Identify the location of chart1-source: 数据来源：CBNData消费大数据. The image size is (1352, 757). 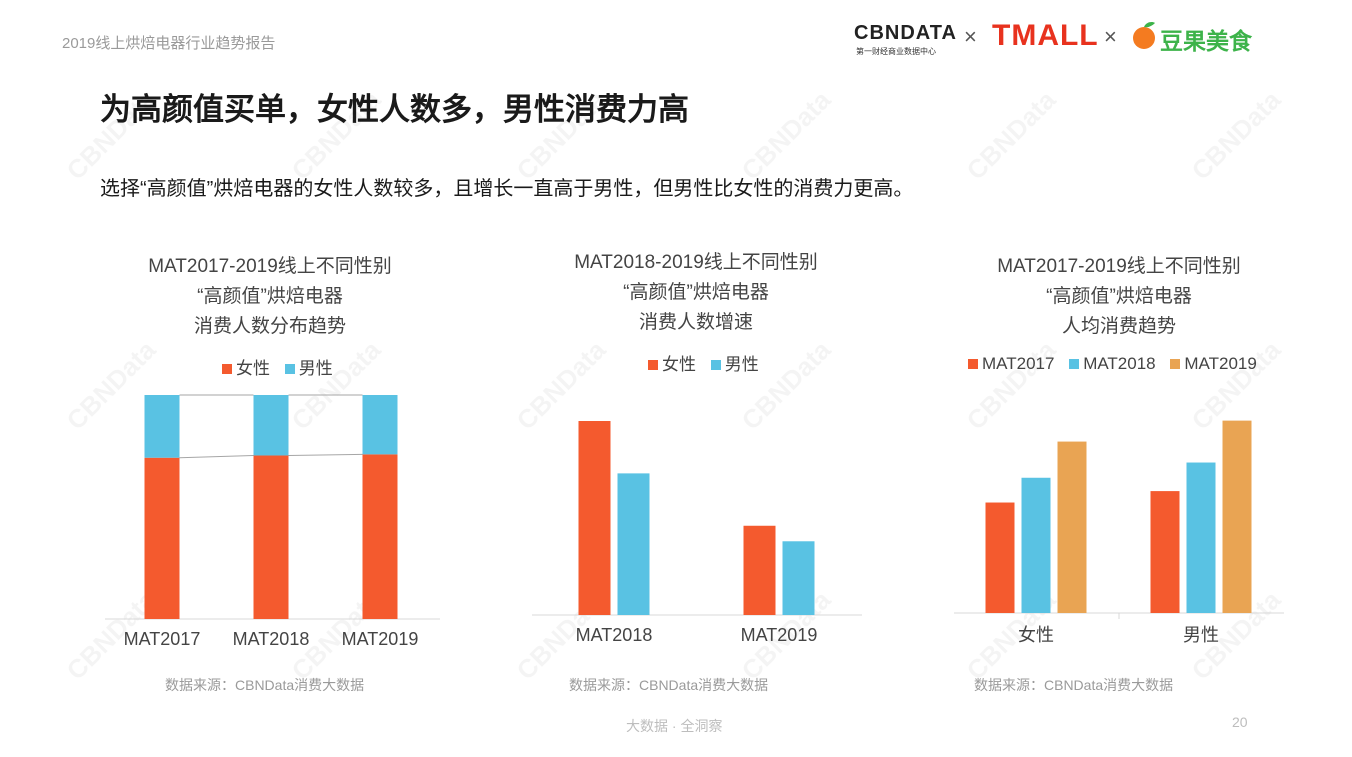
(265, 685).